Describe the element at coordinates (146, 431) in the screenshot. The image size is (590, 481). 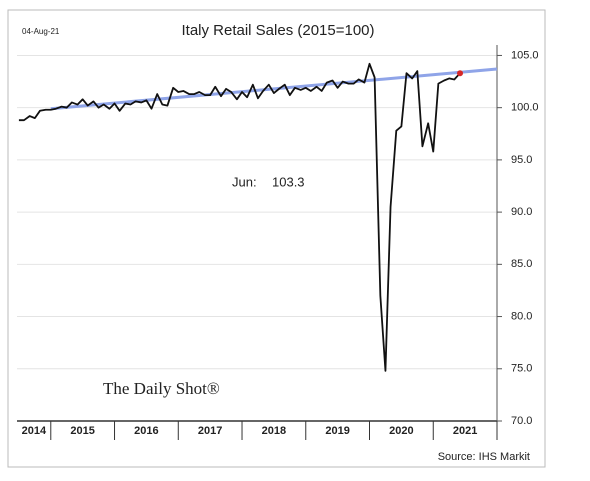
I see `x-tick-label: 2016` at that location.